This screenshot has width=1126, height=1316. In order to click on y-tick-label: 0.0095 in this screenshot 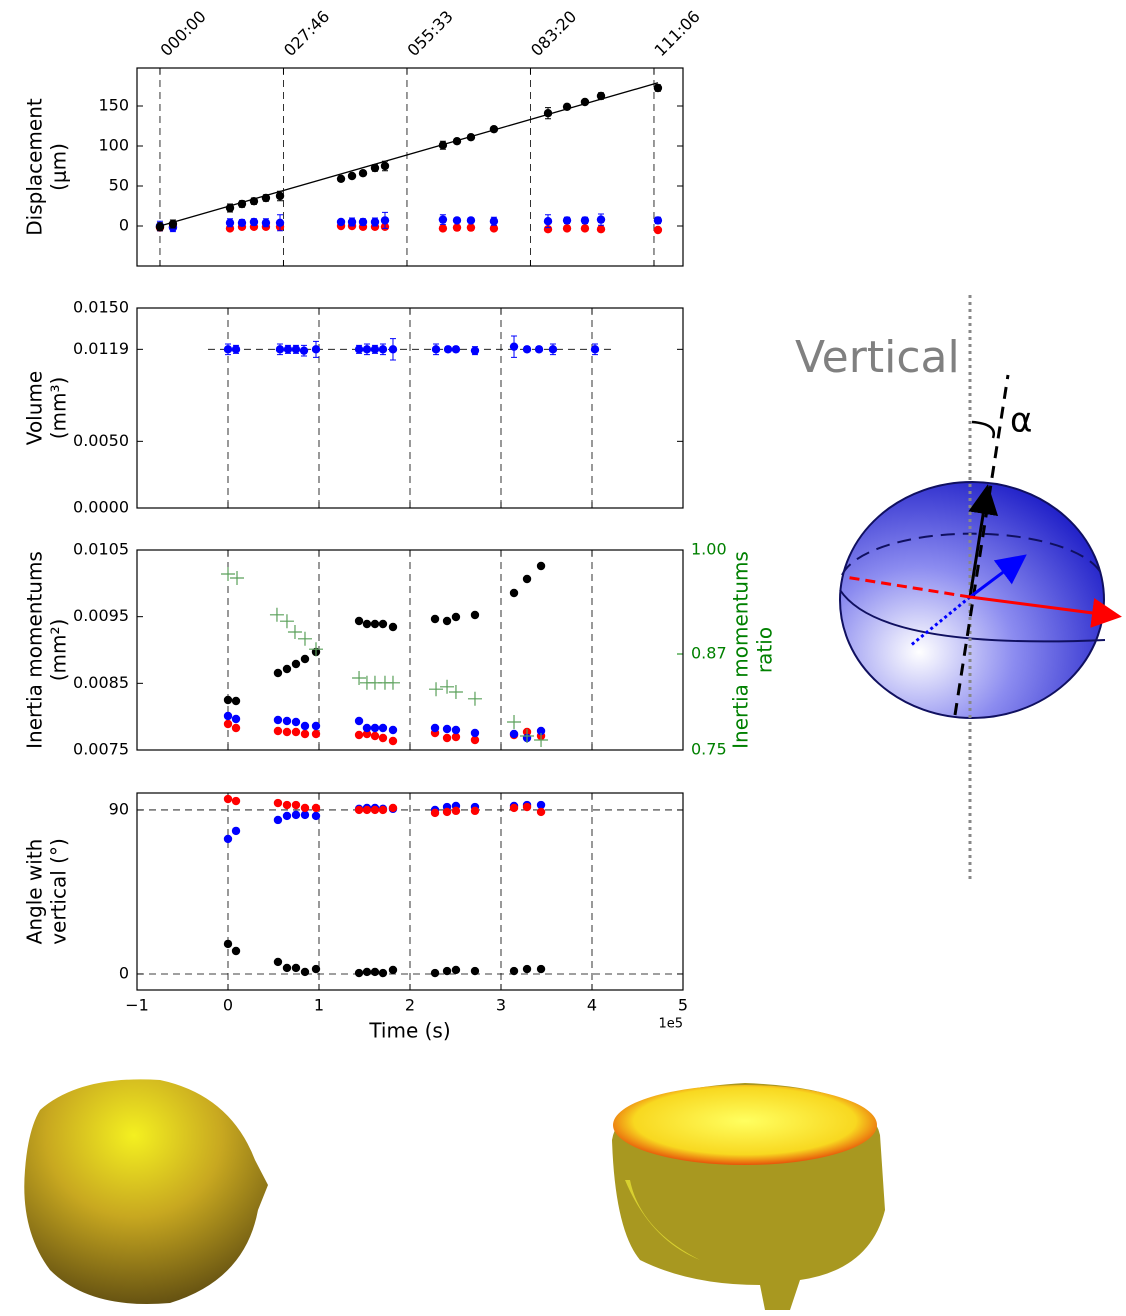, I will do `click(101, 615)`.